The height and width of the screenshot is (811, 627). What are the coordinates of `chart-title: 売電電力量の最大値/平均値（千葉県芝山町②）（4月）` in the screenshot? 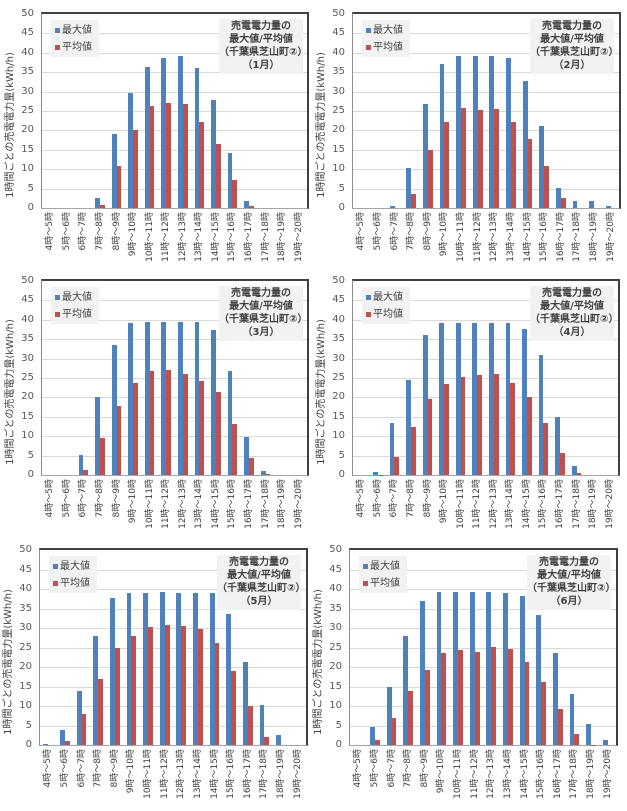 It's located at (572, 313).